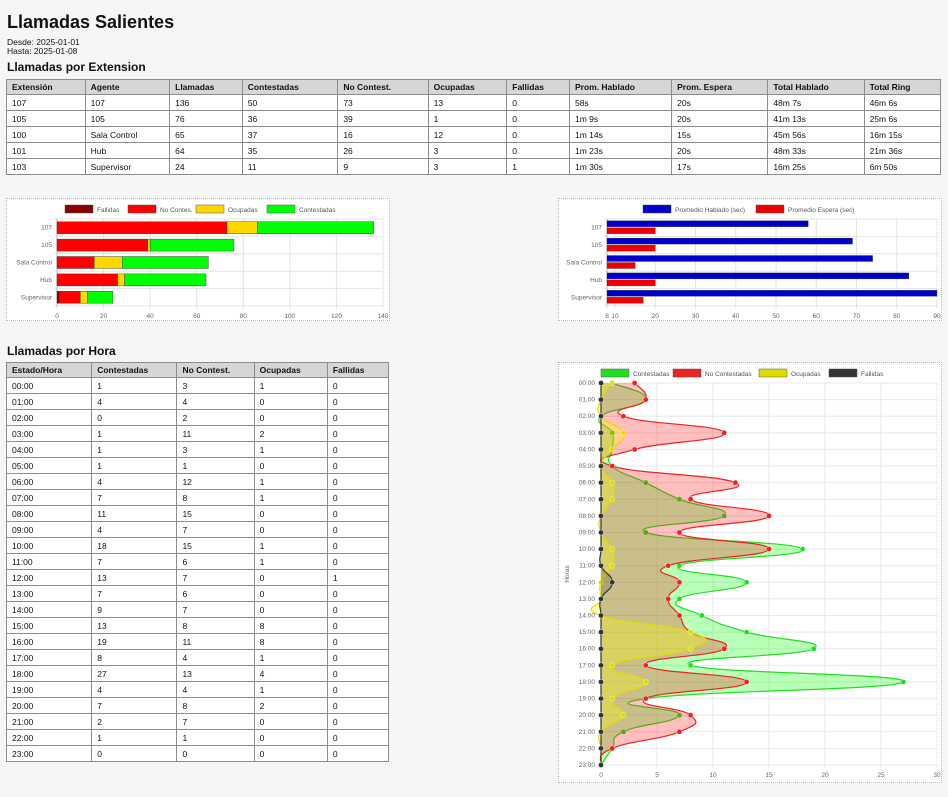 The height and width of the screenshot is (797, 948). I want to click on hour-cell: 04:00, so click(49, 449).